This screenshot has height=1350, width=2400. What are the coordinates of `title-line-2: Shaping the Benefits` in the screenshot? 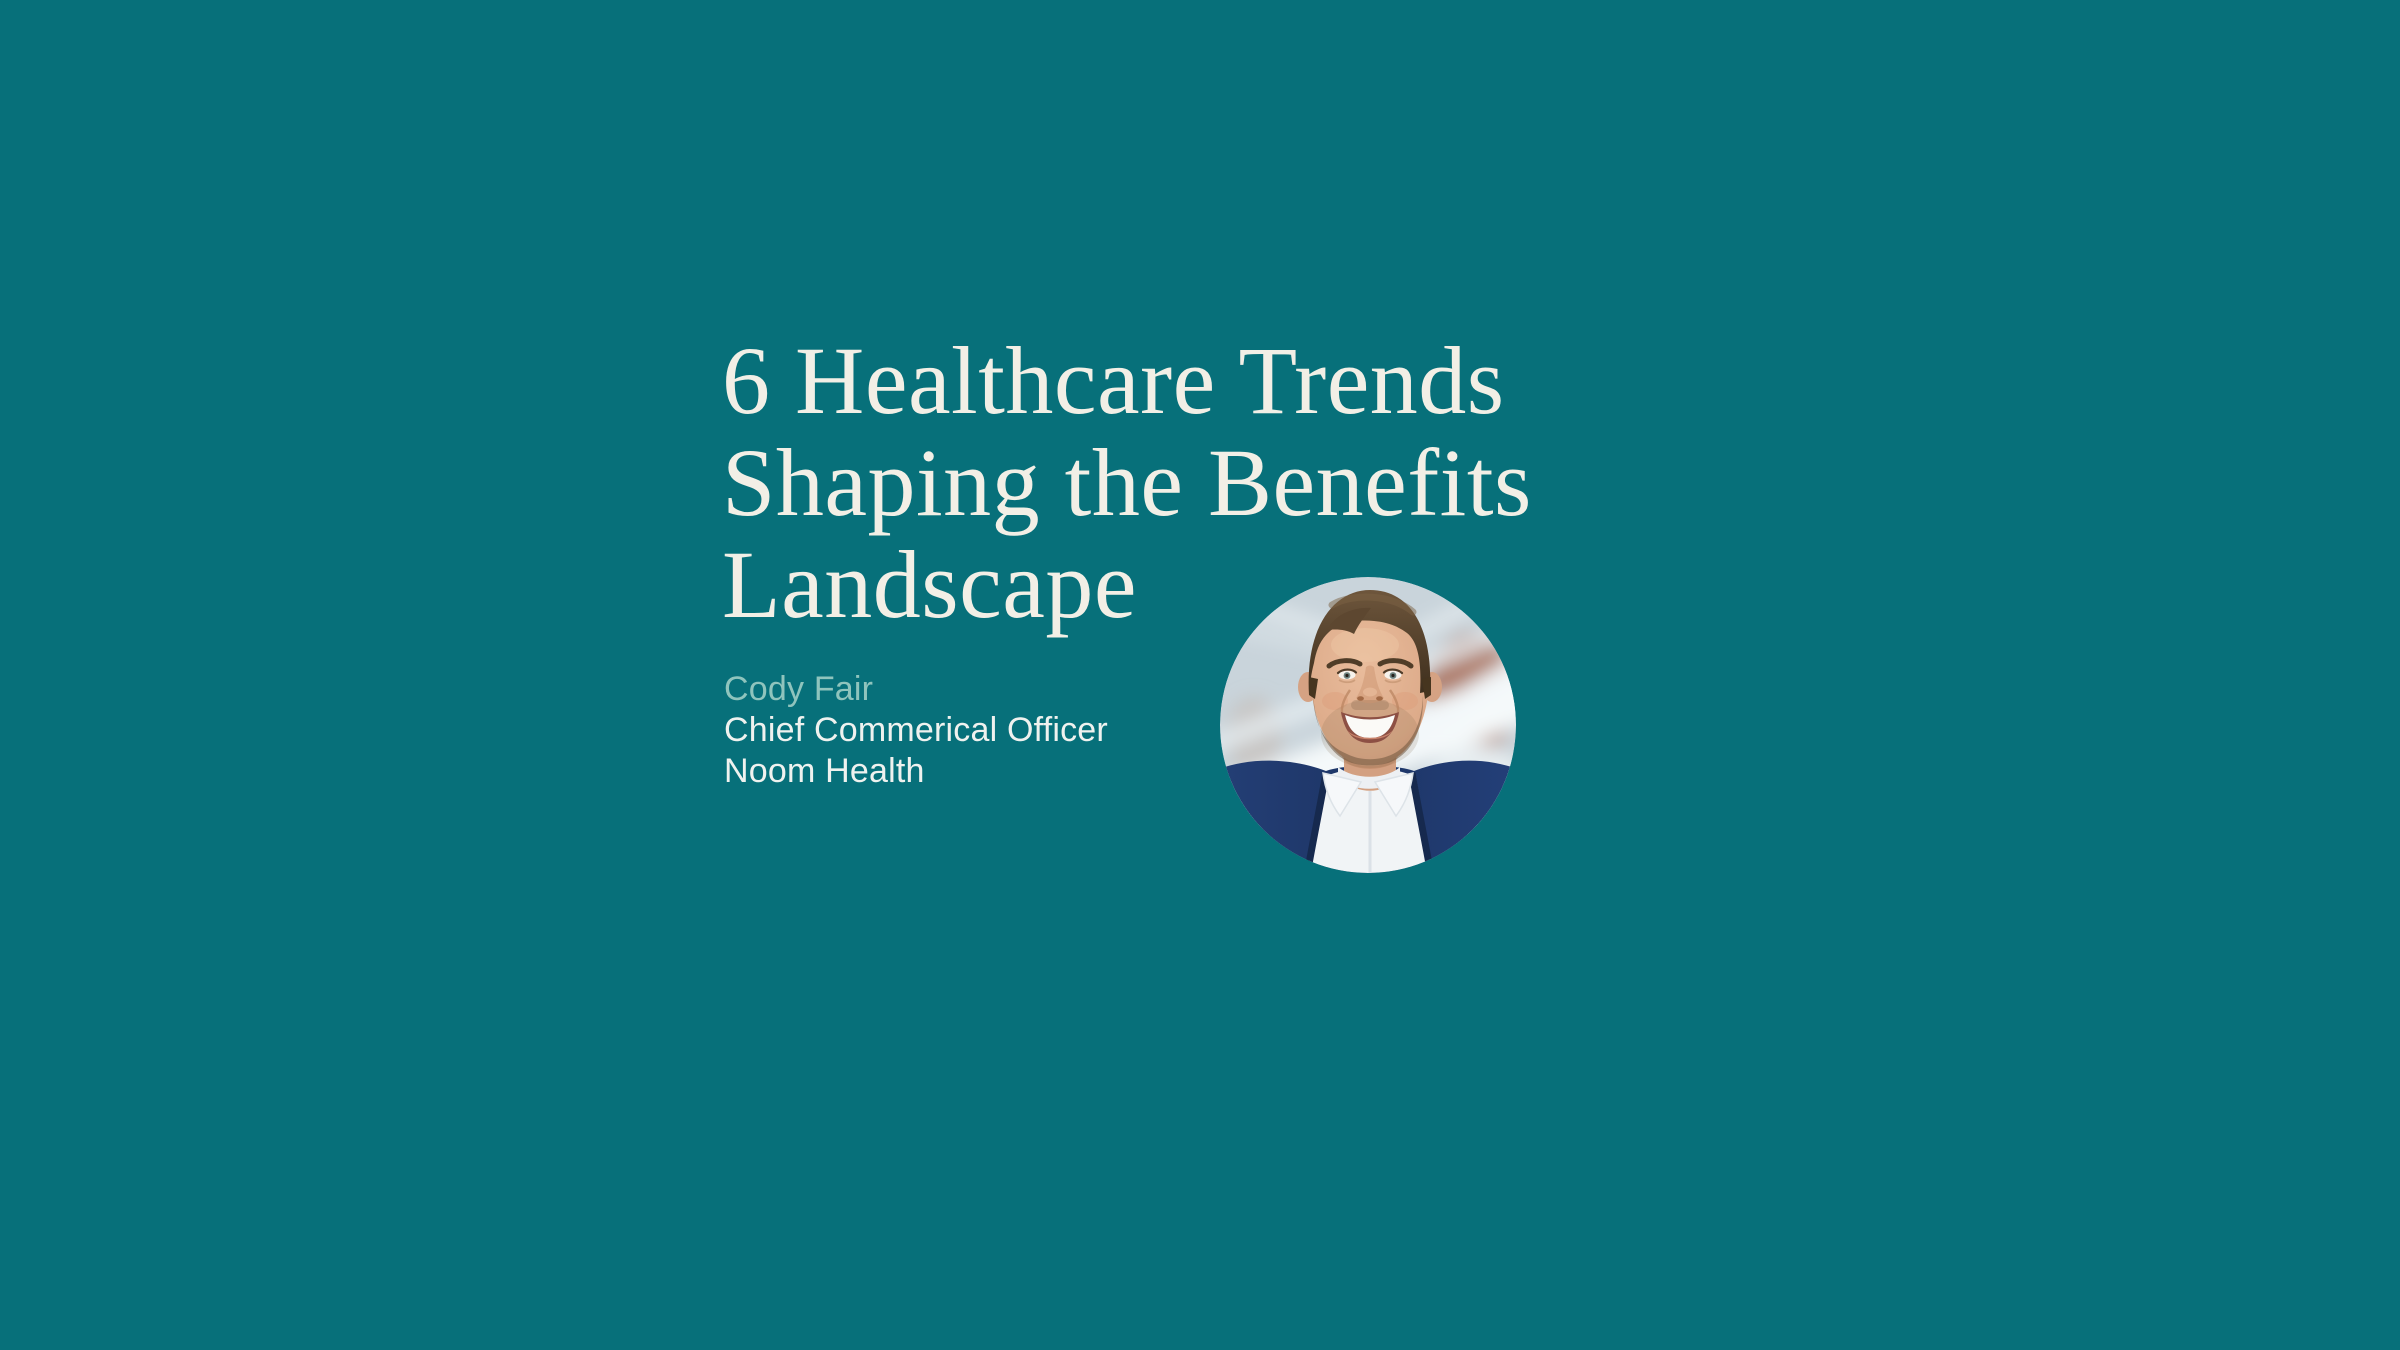 It's located at (1127, 482).